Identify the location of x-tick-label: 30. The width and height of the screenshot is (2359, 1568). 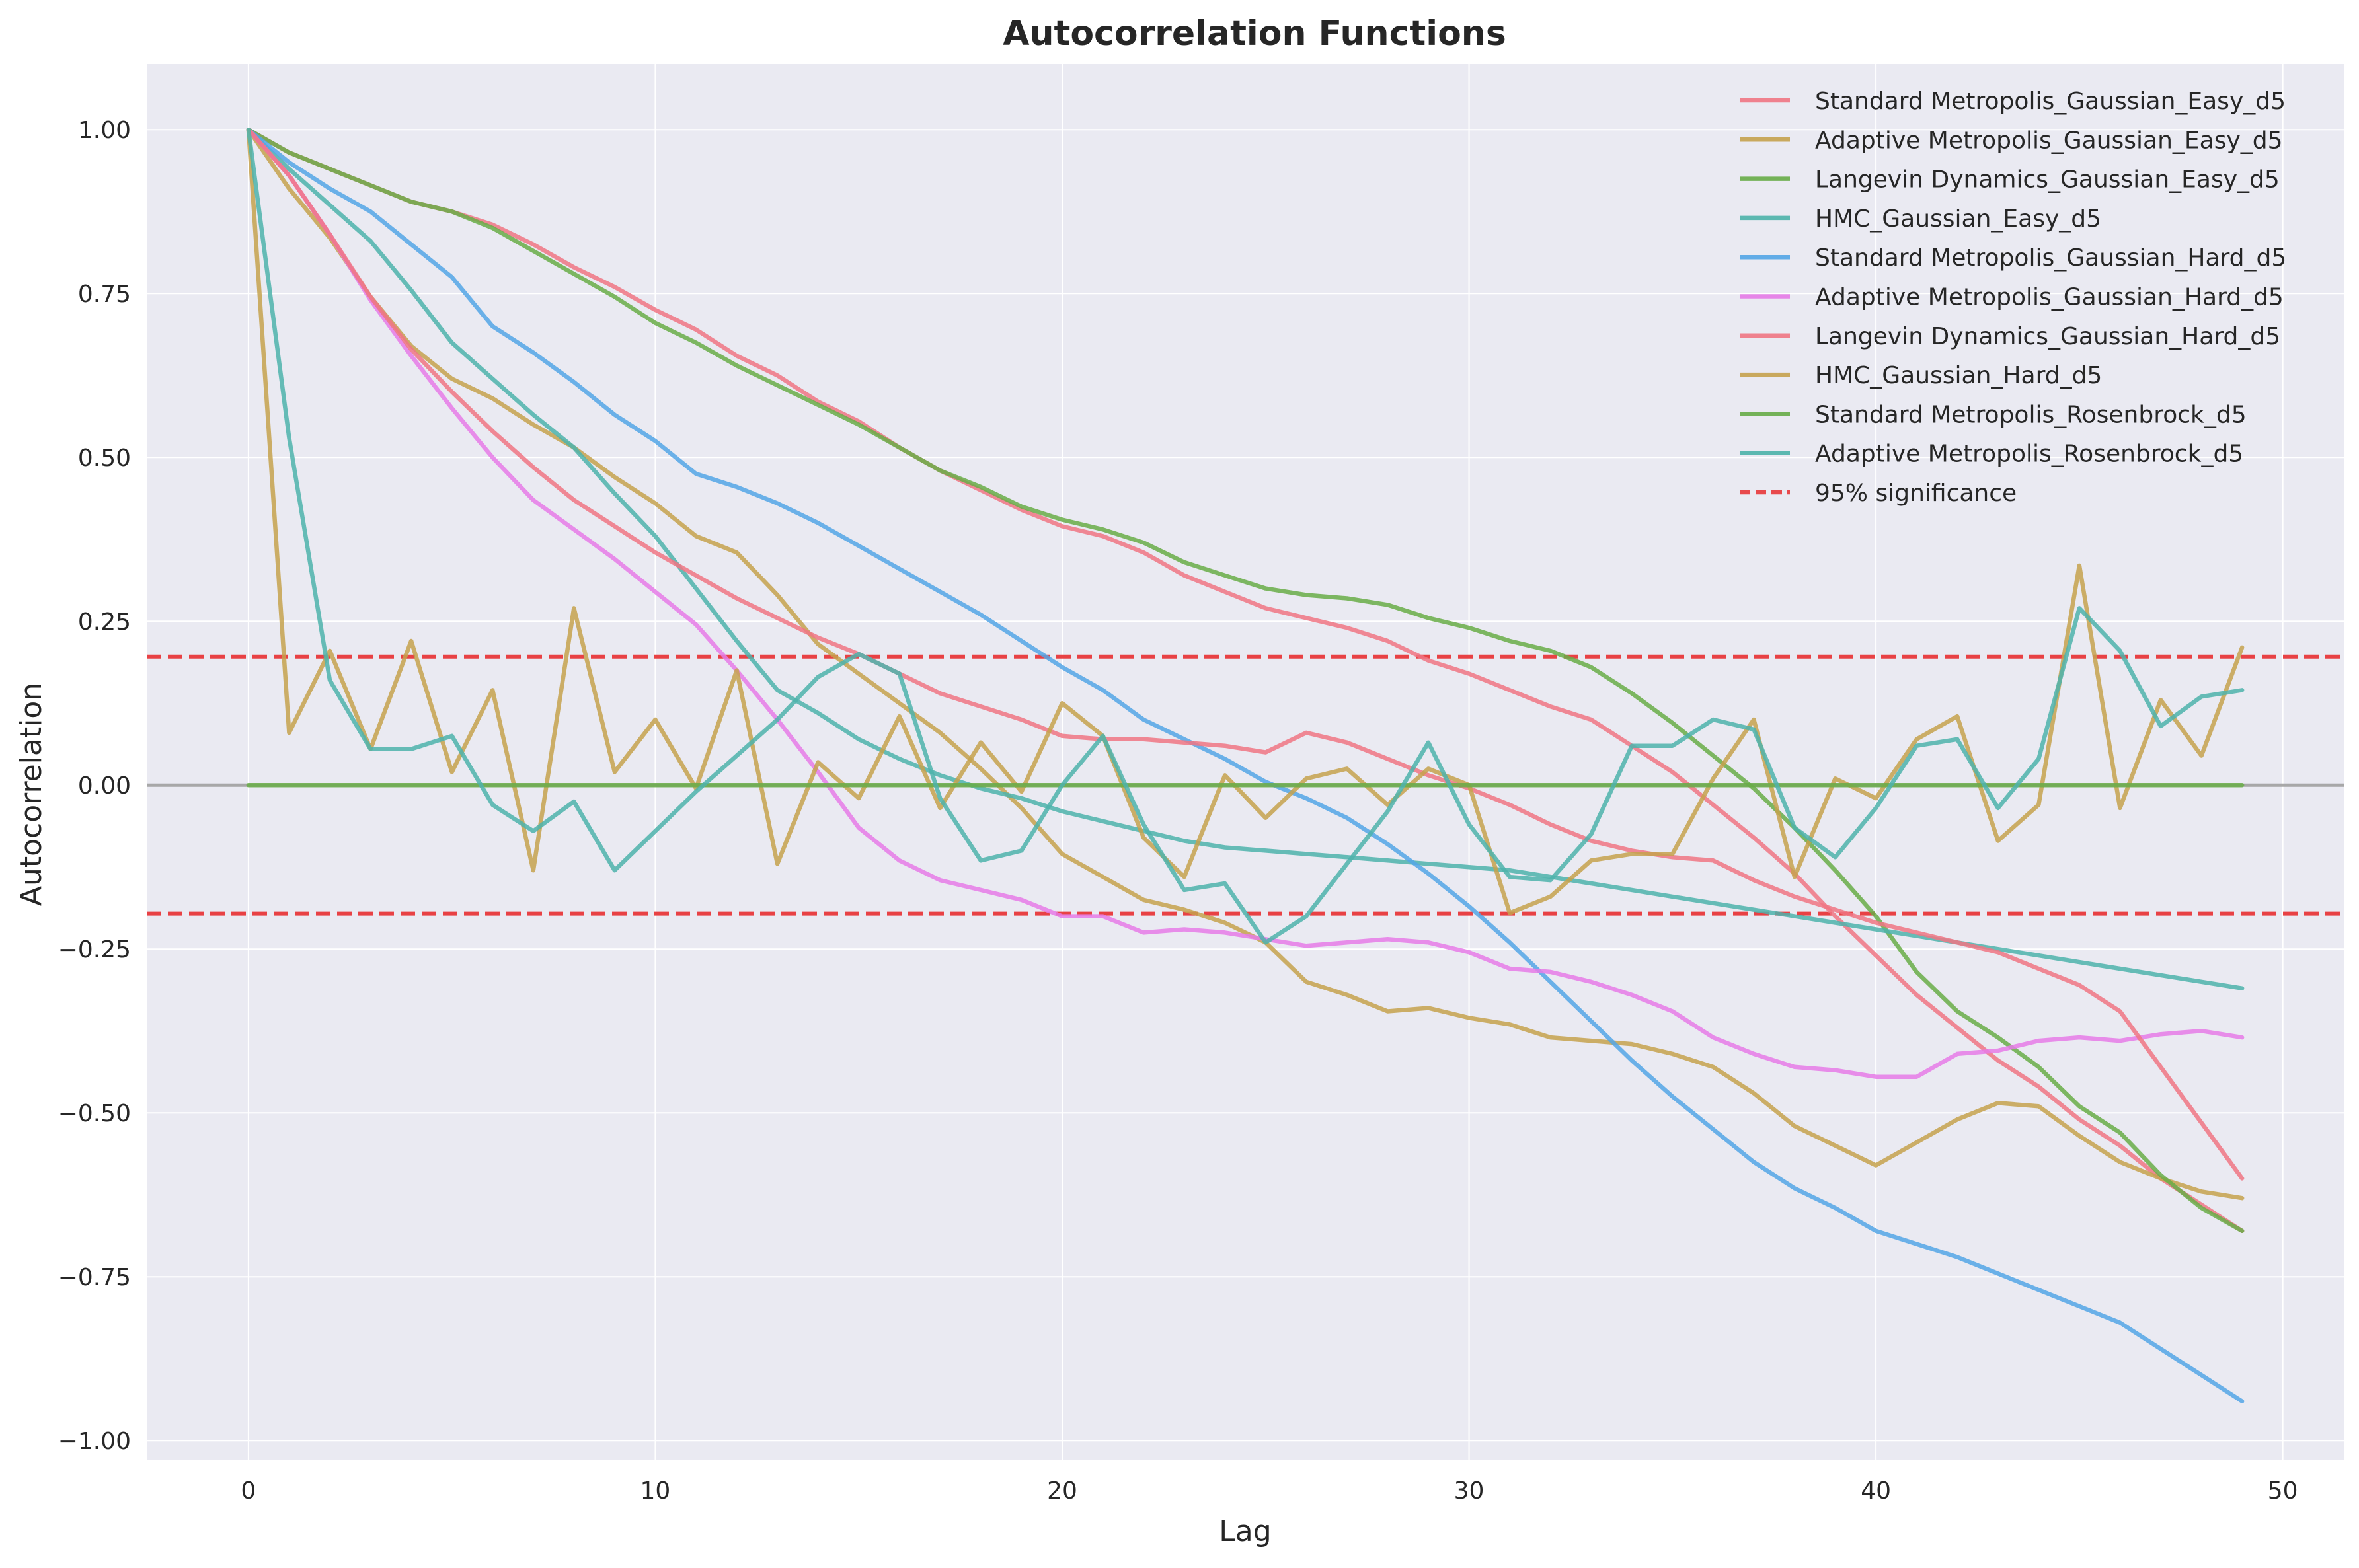
(1469, 1491).